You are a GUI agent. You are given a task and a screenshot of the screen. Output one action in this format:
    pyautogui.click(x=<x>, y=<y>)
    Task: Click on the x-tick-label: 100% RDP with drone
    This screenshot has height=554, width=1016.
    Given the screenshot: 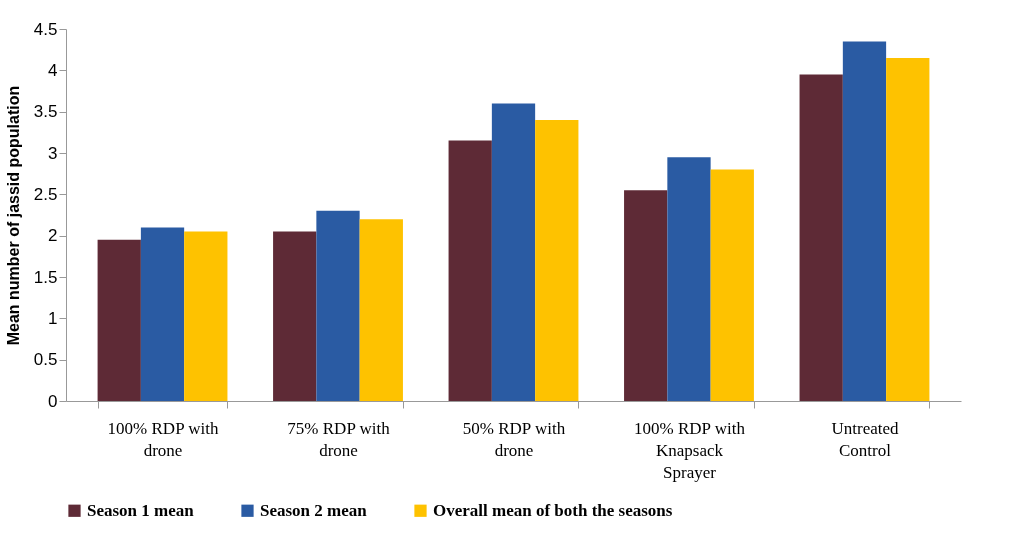 What is the action you would take?
    pyautogui.click(x=163, y=439)
    